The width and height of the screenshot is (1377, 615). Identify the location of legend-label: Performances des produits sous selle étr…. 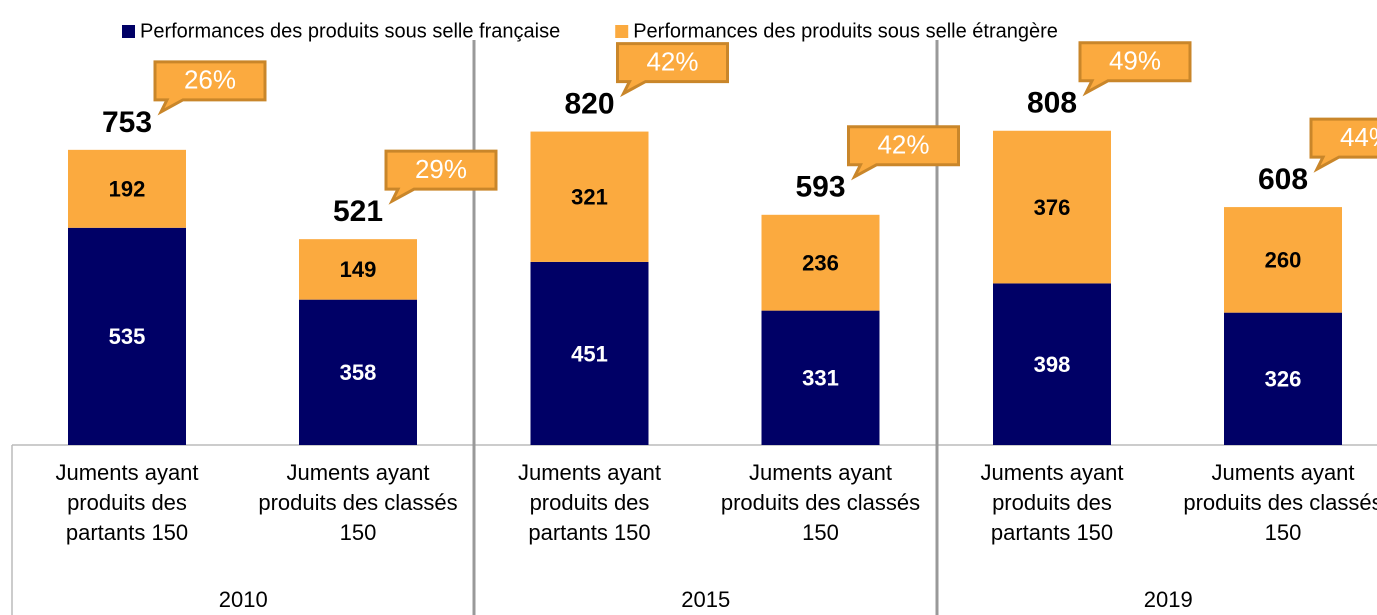
(845, 31).